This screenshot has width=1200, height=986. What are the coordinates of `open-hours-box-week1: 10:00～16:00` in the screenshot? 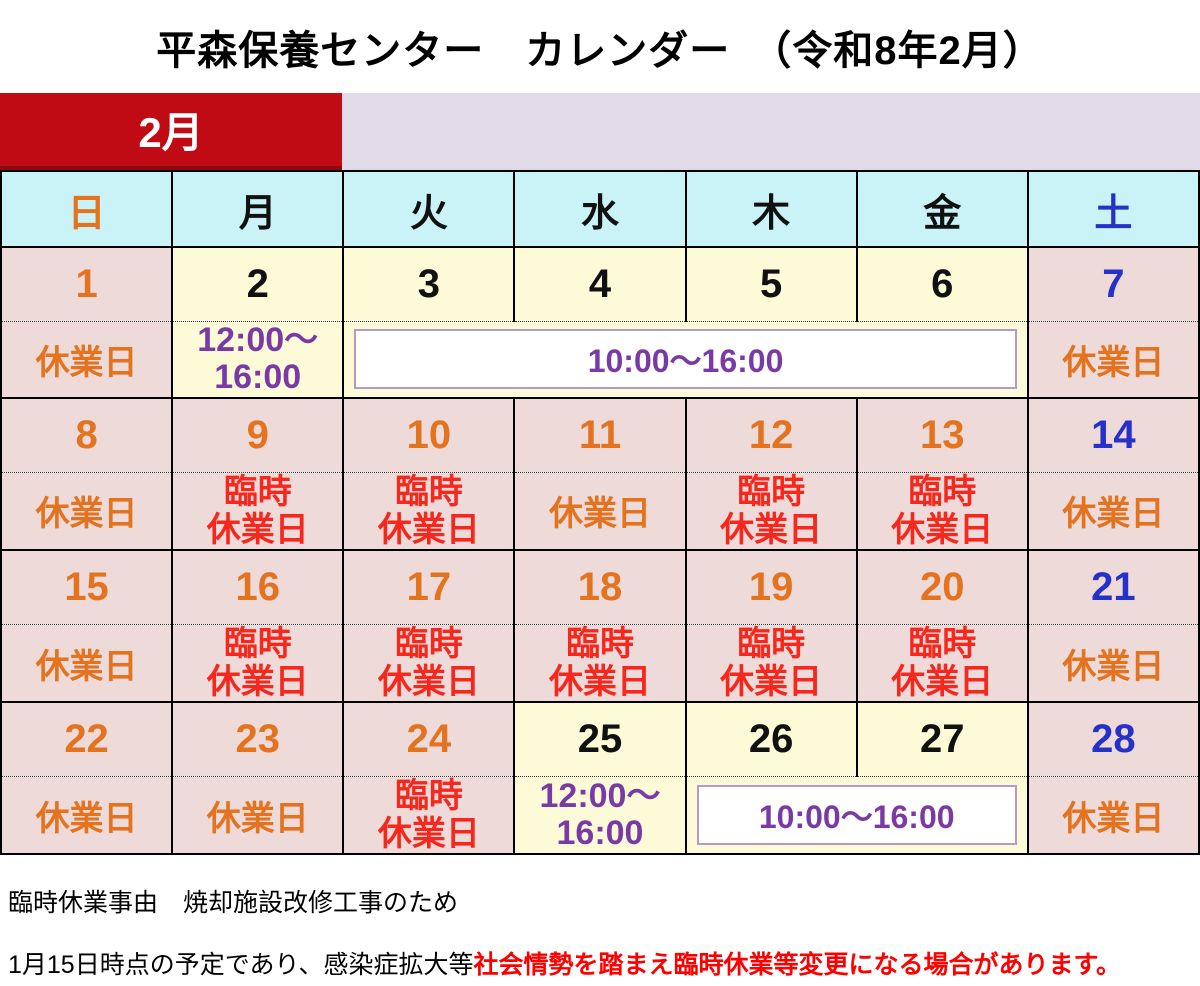 It's located at (685, 359).